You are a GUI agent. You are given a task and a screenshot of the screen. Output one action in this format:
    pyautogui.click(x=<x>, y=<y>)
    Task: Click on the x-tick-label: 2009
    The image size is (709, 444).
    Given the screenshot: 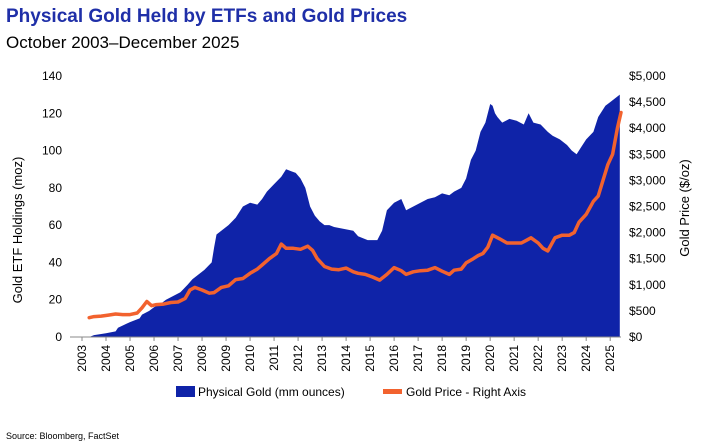 What is the action you would take?
    pyautogui.click(x=226, y=358)
    